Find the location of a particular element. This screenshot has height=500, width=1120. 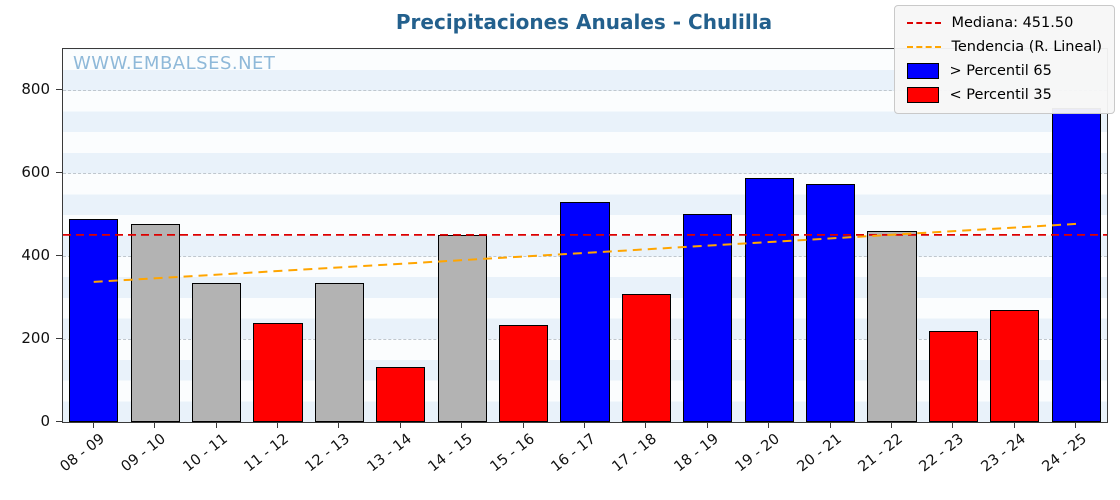

legend-trend-label: Tendencia (R. Lineal) is located at coordinates (1026, 47).